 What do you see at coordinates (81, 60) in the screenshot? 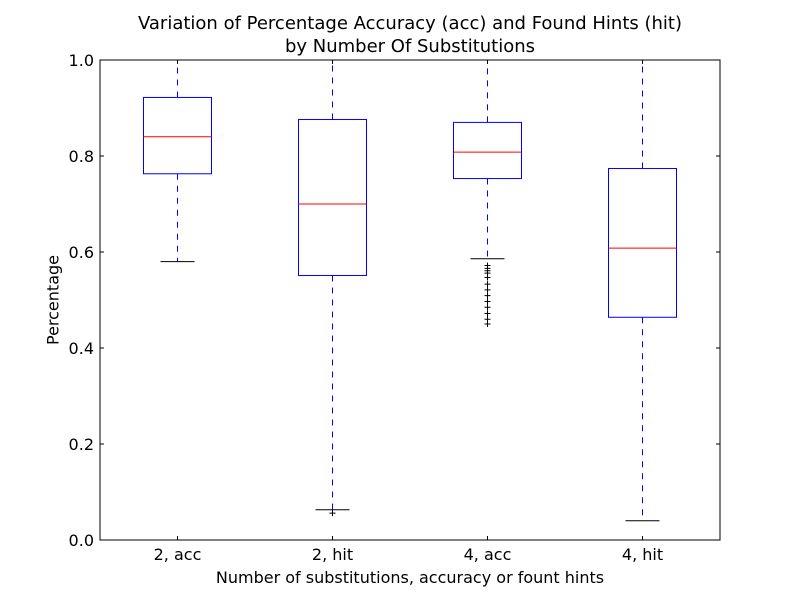
I see `y-tick-label: 1.0` at bounding box center [81, 60].